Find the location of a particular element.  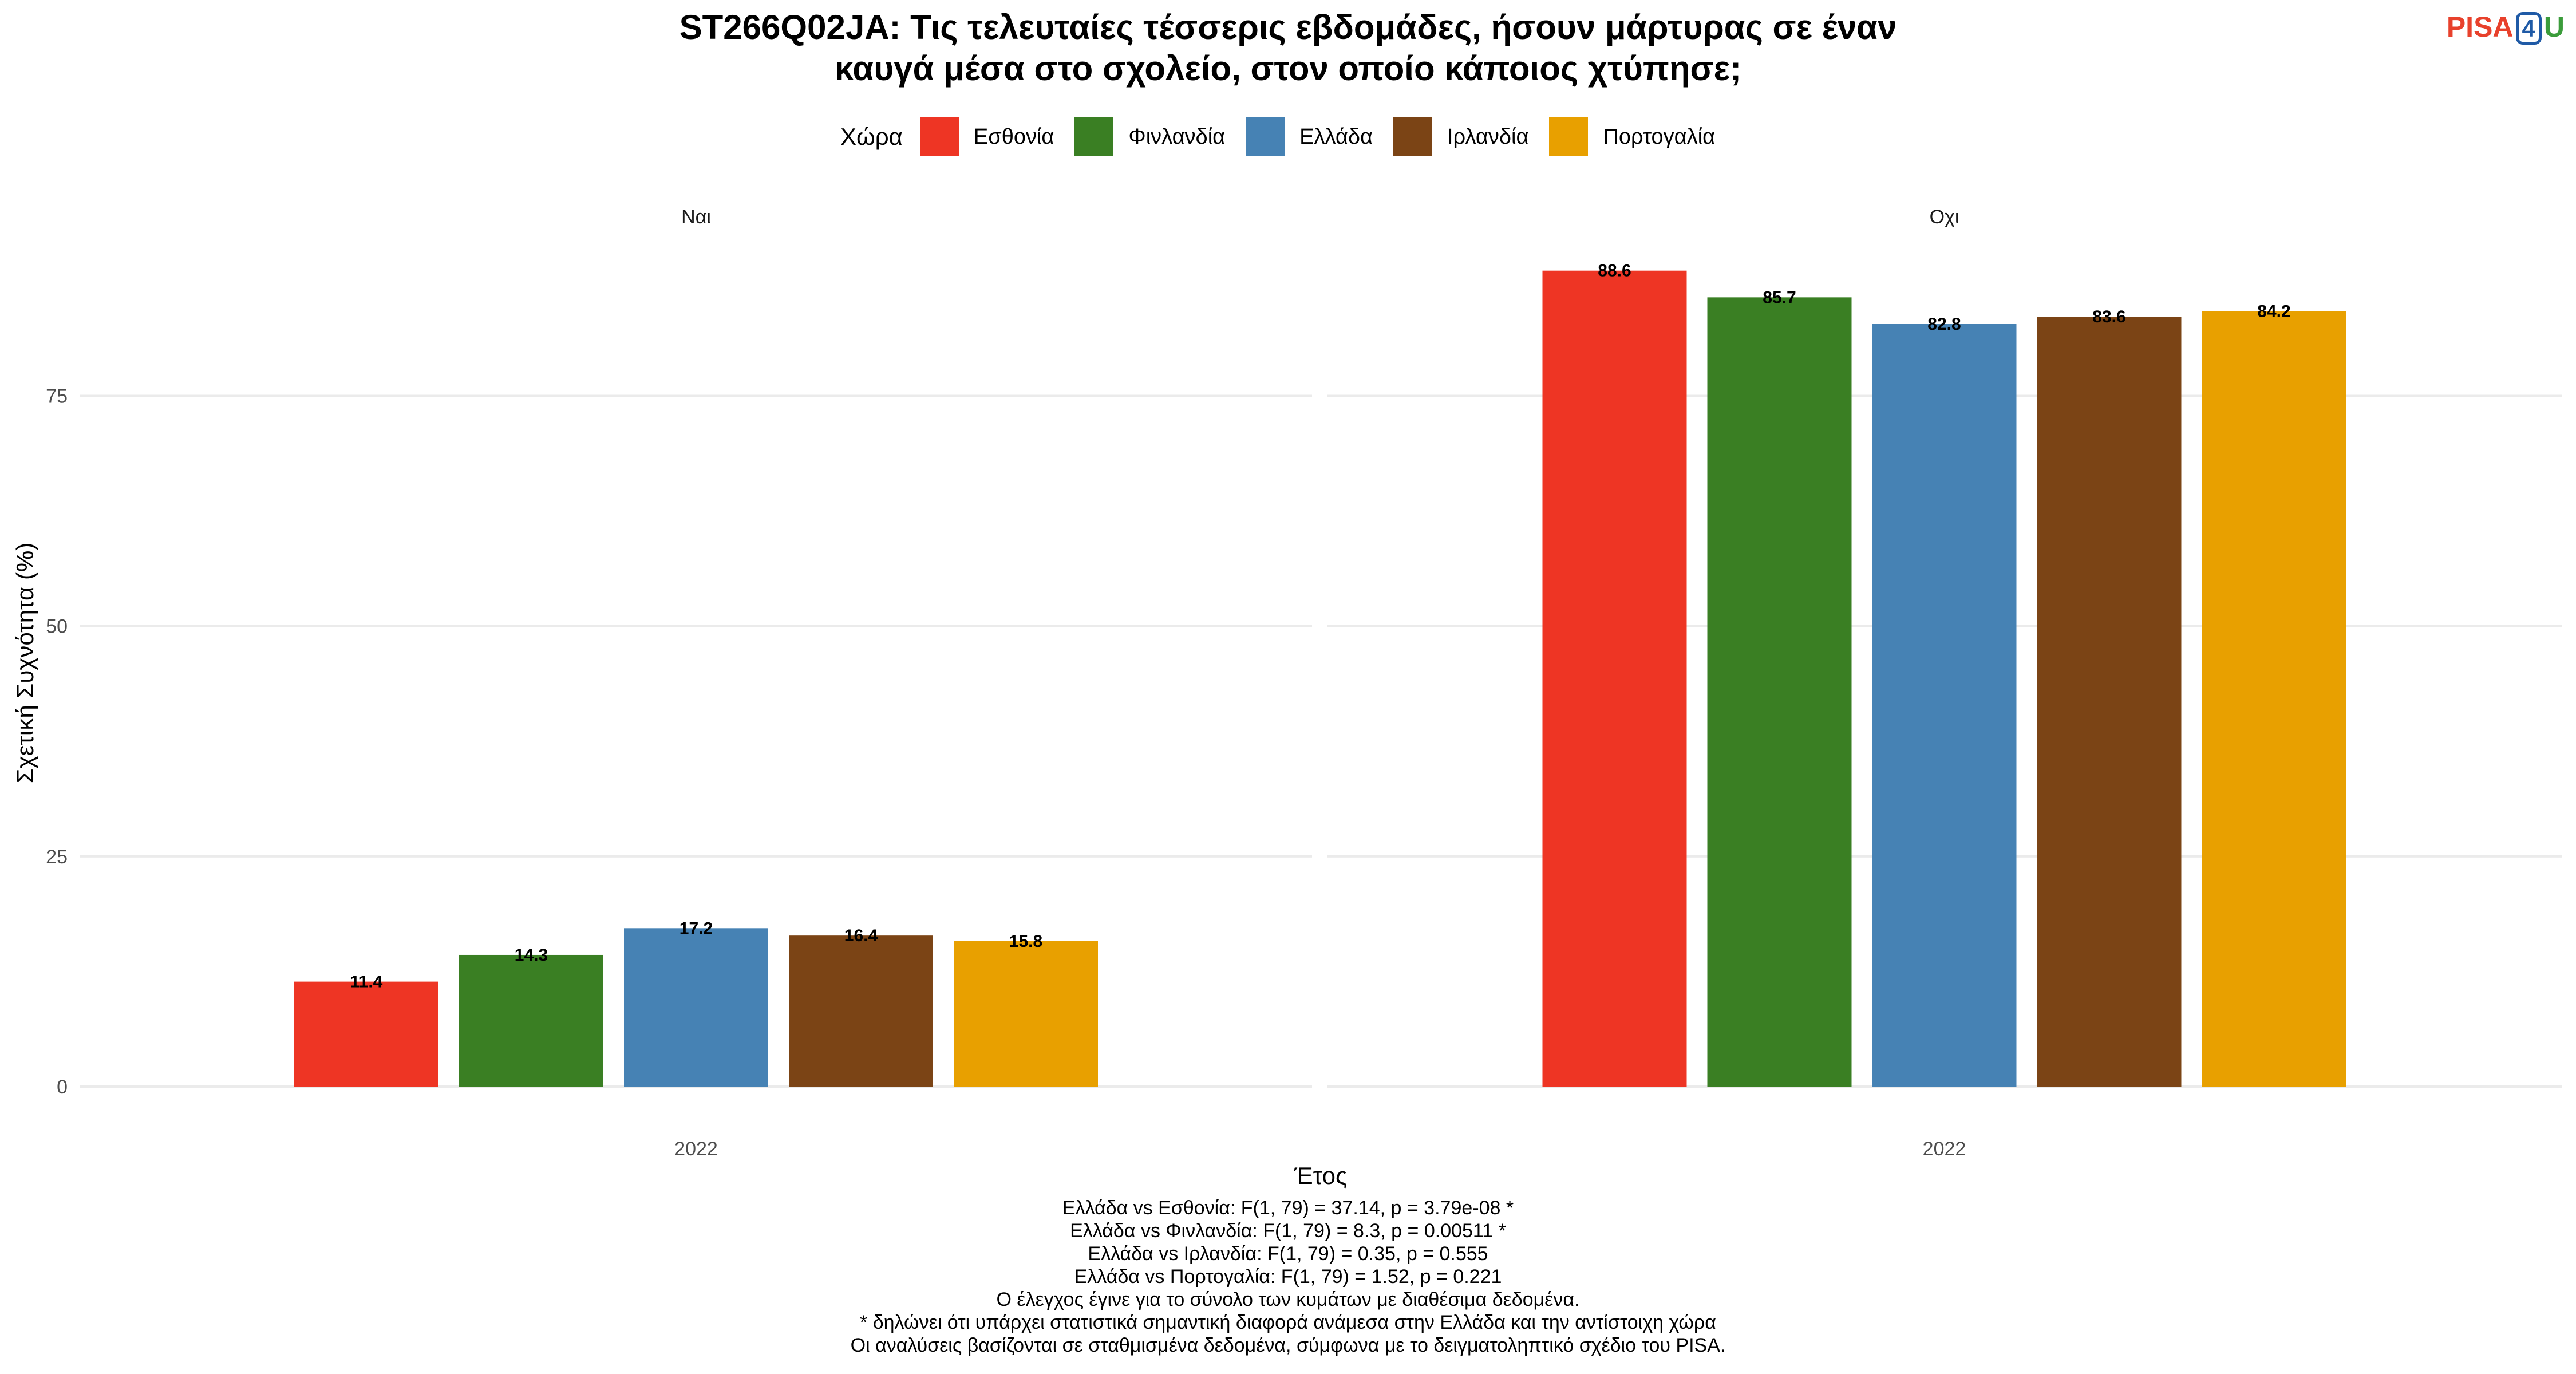

facet-label: Ναι is located at coordinates (696, 217).